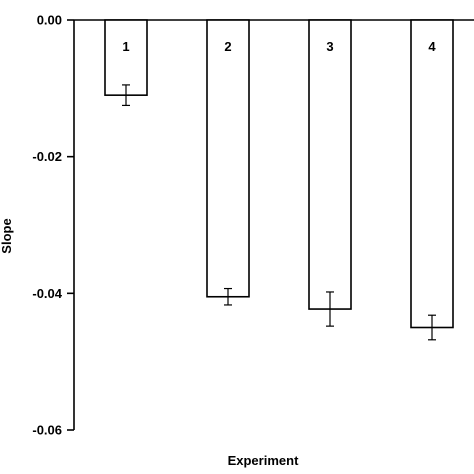  Describe the element at coordinates (47, 293) in the screenshot. I see `y-tick-label: -0.04` at that location.